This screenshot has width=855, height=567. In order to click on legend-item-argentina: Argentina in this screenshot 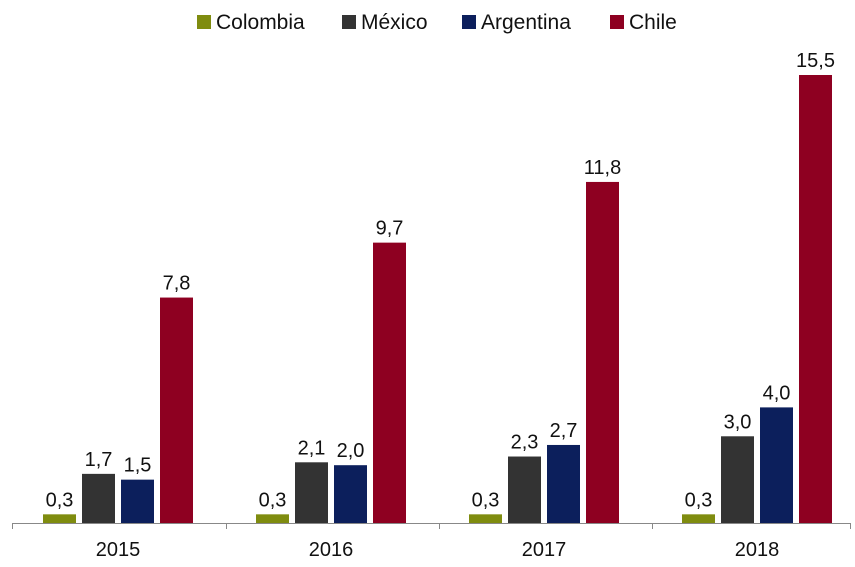, I will do `click(516, 22)`.